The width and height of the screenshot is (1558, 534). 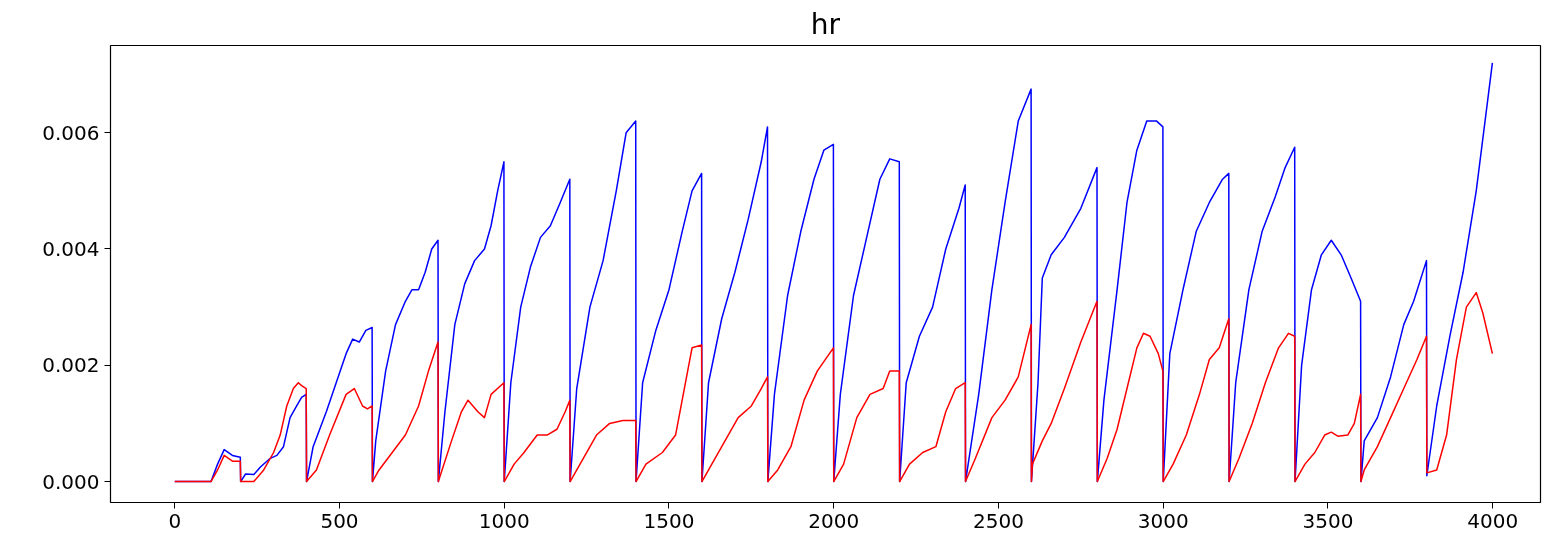 I want to click on y-tick-label: 0.004, so click(x=71, y=249).